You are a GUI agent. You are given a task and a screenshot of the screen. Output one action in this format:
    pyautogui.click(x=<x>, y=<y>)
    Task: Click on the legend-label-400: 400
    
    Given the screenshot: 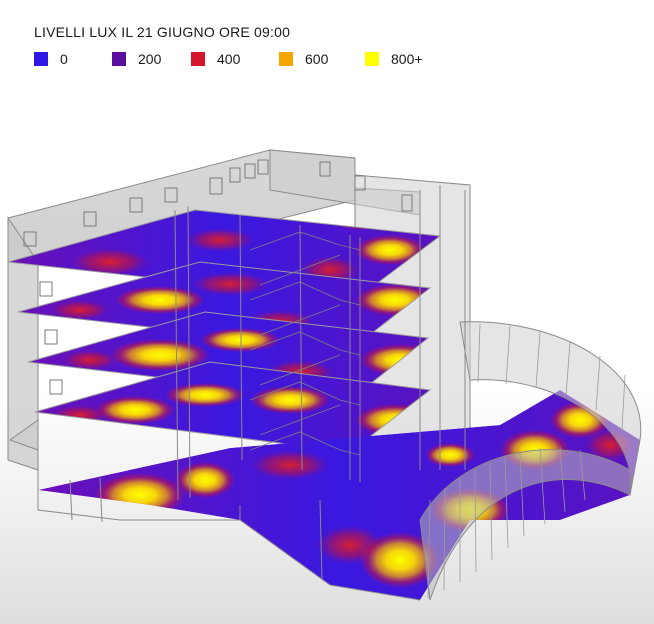 What is the action you would take?
    pyautogui.click(x=229, y=59)
    